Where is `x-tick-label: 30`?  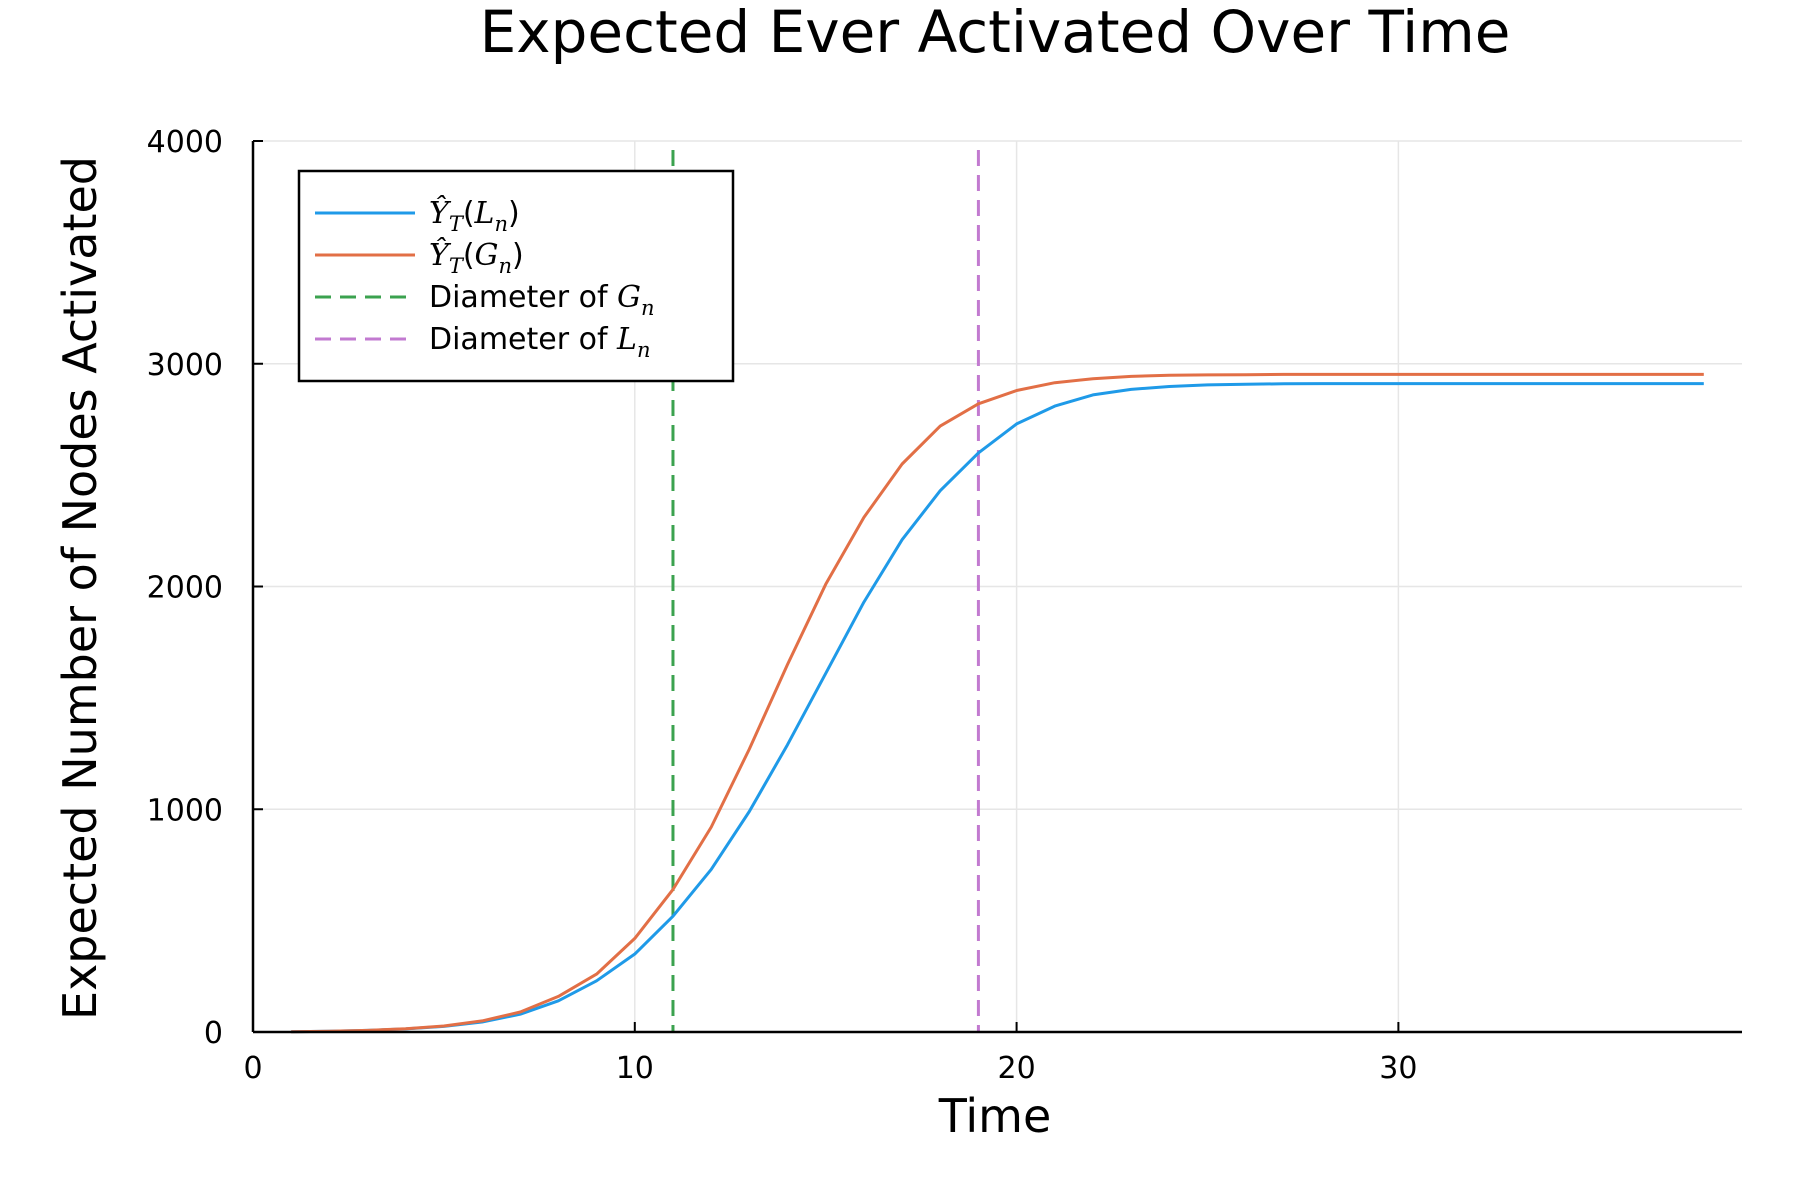
x-tick-label: 30 is located at coordinates (1398, 1068).